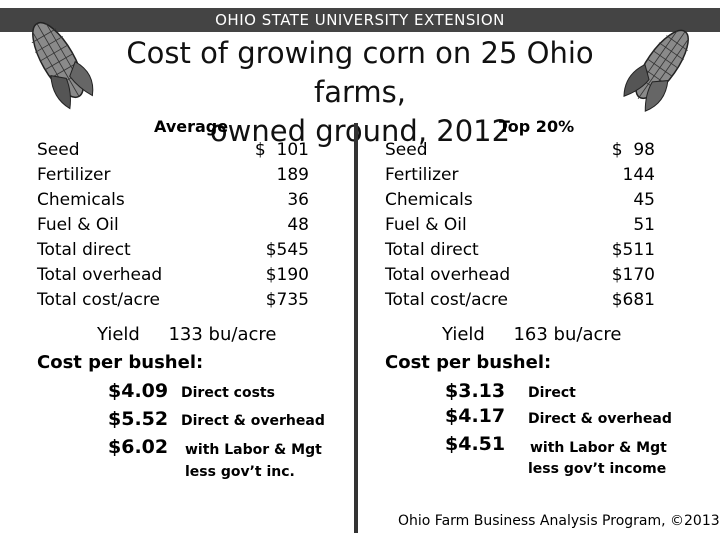 This screenshot has width=720, height=540. What do you see at coordinates (537, 126) in the screenshot?
I see `top20-heading: Top 20%` at bounding box center [537, 126].